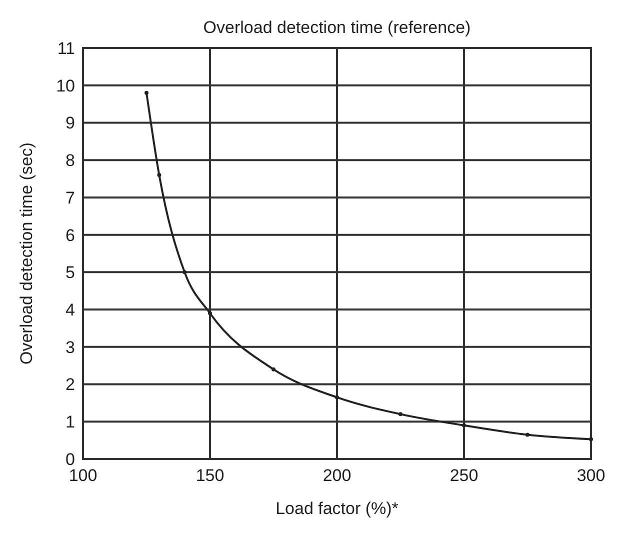  I want to click on y-tick-label: 4, so click(70, 310).